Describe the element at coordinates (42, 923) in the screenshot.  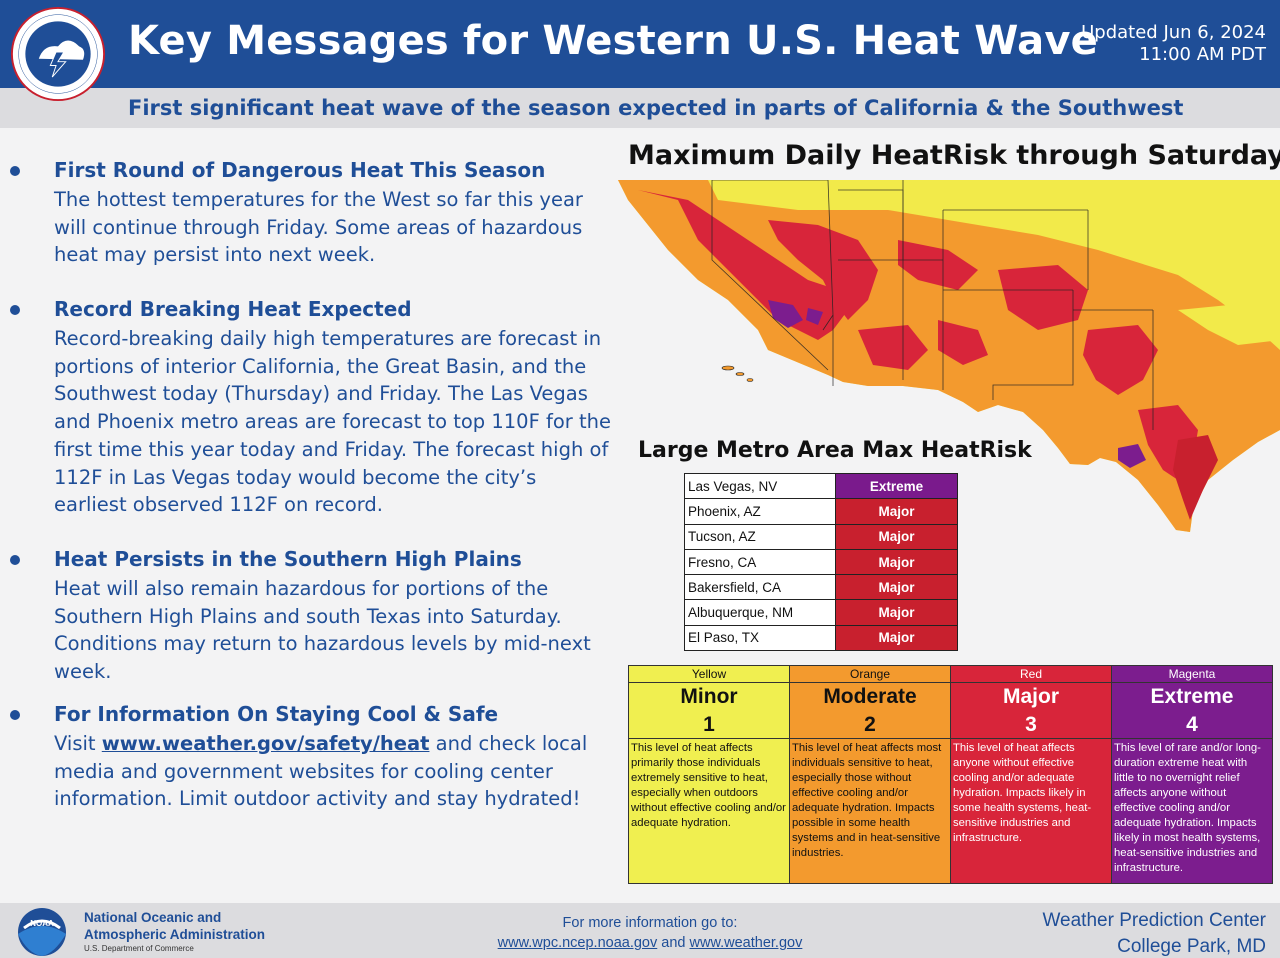
I see `svg-text: NOAA` at that location.